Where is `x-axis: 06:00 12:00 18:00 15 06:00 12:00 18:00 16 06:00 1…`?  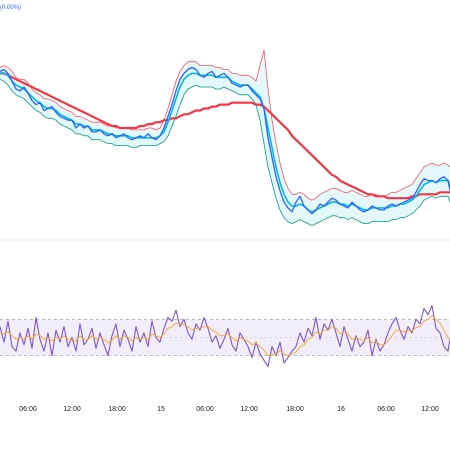
x-axis: 06:00 12:00 18:00 15 06:00 12:00 18:00 16 06:00 1… is located at coordinates (229, 409).